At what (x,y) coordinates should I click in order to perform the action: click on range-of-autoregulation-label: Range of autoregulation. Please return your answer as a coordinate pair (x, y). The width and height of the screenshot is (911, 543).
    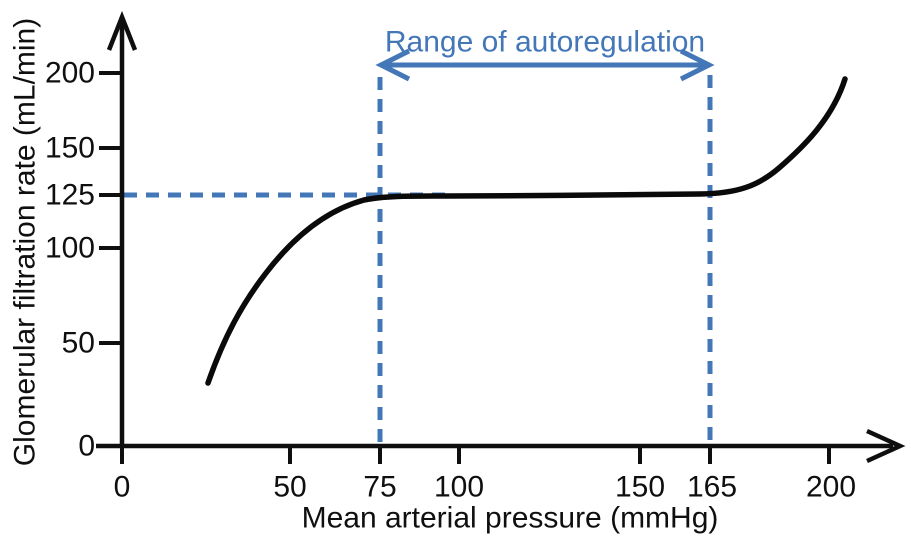
    Looking at the image, I should click on (545, 42).